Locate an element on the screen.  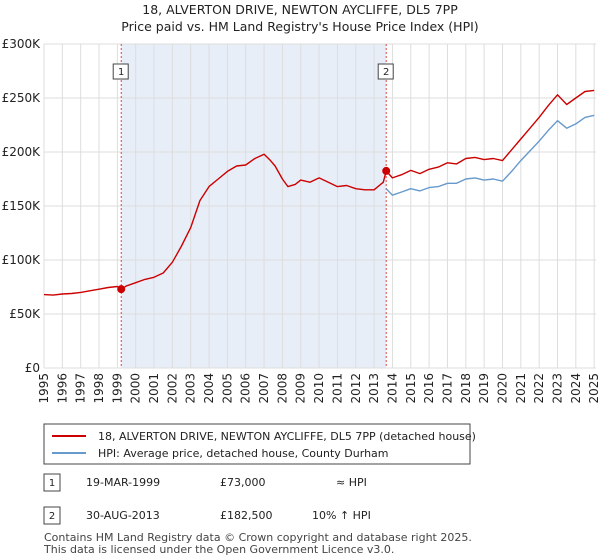
x-tick-label: 2006 is located at coordinates (246, 388).